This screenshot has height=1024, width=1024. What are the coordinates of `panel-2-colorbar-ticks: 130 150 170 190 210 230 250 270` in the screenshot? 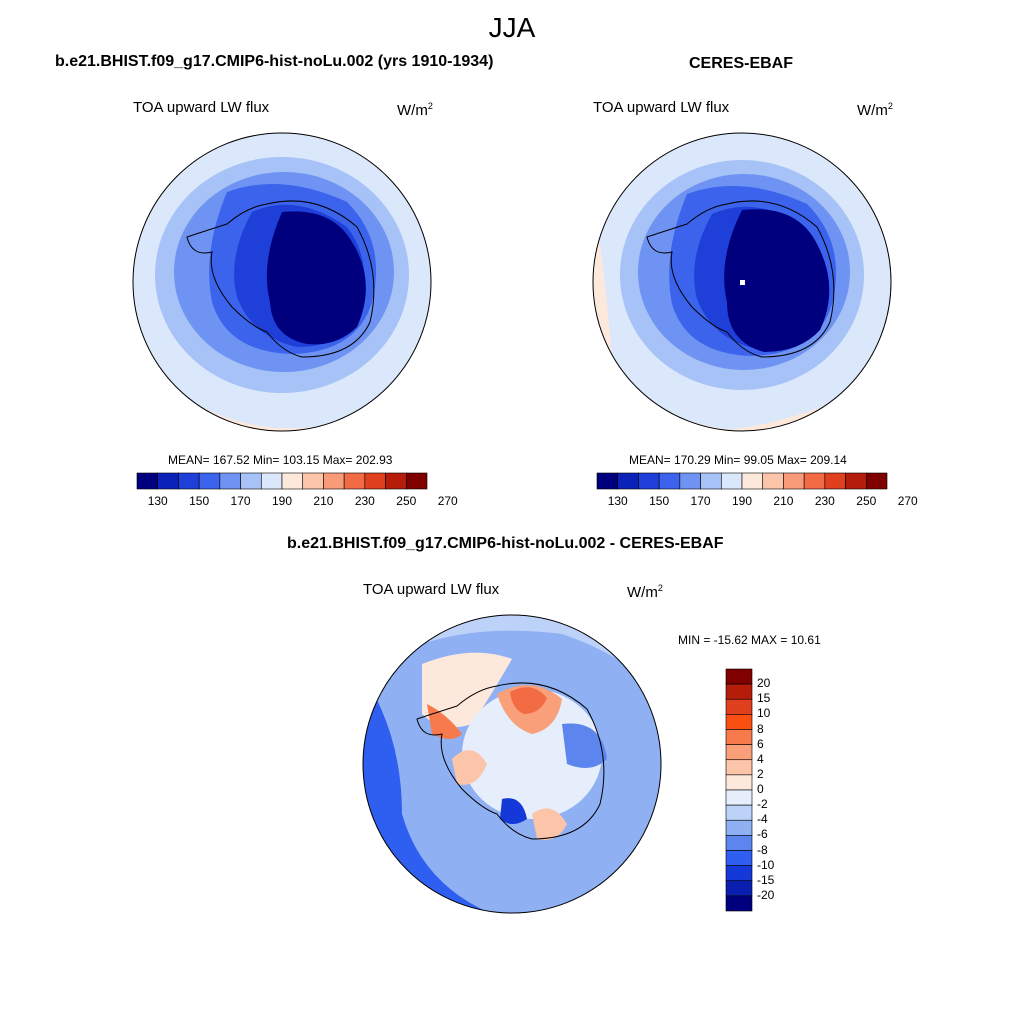 It's located at (757, 502).